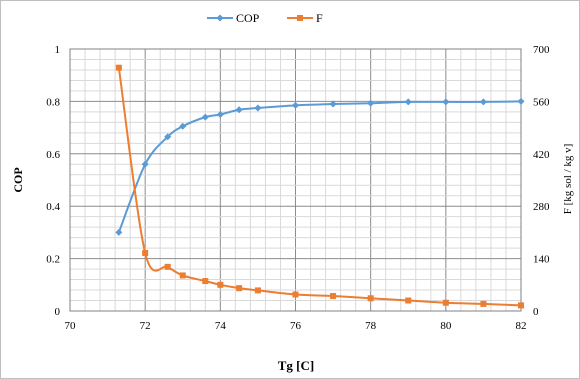 This screenshot has height=379, width=580. Describe the element at coordinates (568, 179) in the screenshot. I see `y-axis-label-right: F [kg sol / kg v]` at that location.